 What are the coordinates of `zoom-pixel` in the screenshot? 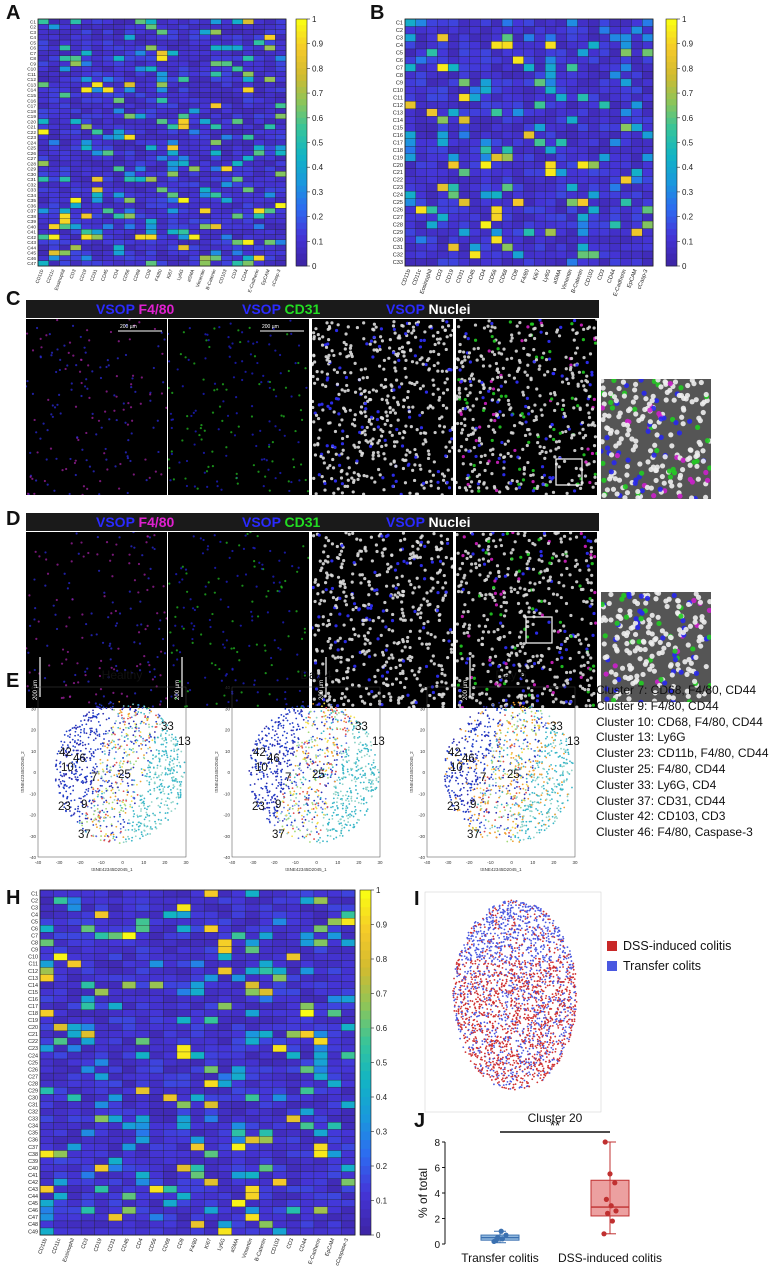 It's located at (612, 408).